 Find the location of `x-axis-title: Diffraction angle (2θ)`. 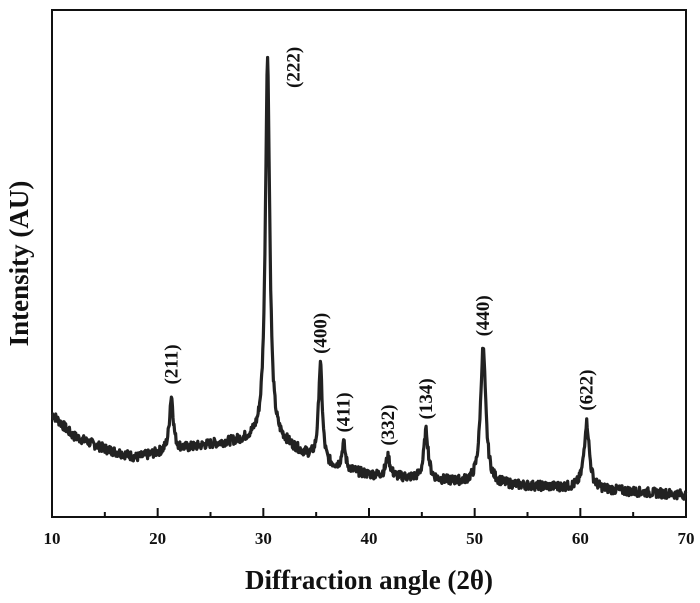

x-axis-title: Diffraction angle (2θ) is located at coordinates (369, 580).